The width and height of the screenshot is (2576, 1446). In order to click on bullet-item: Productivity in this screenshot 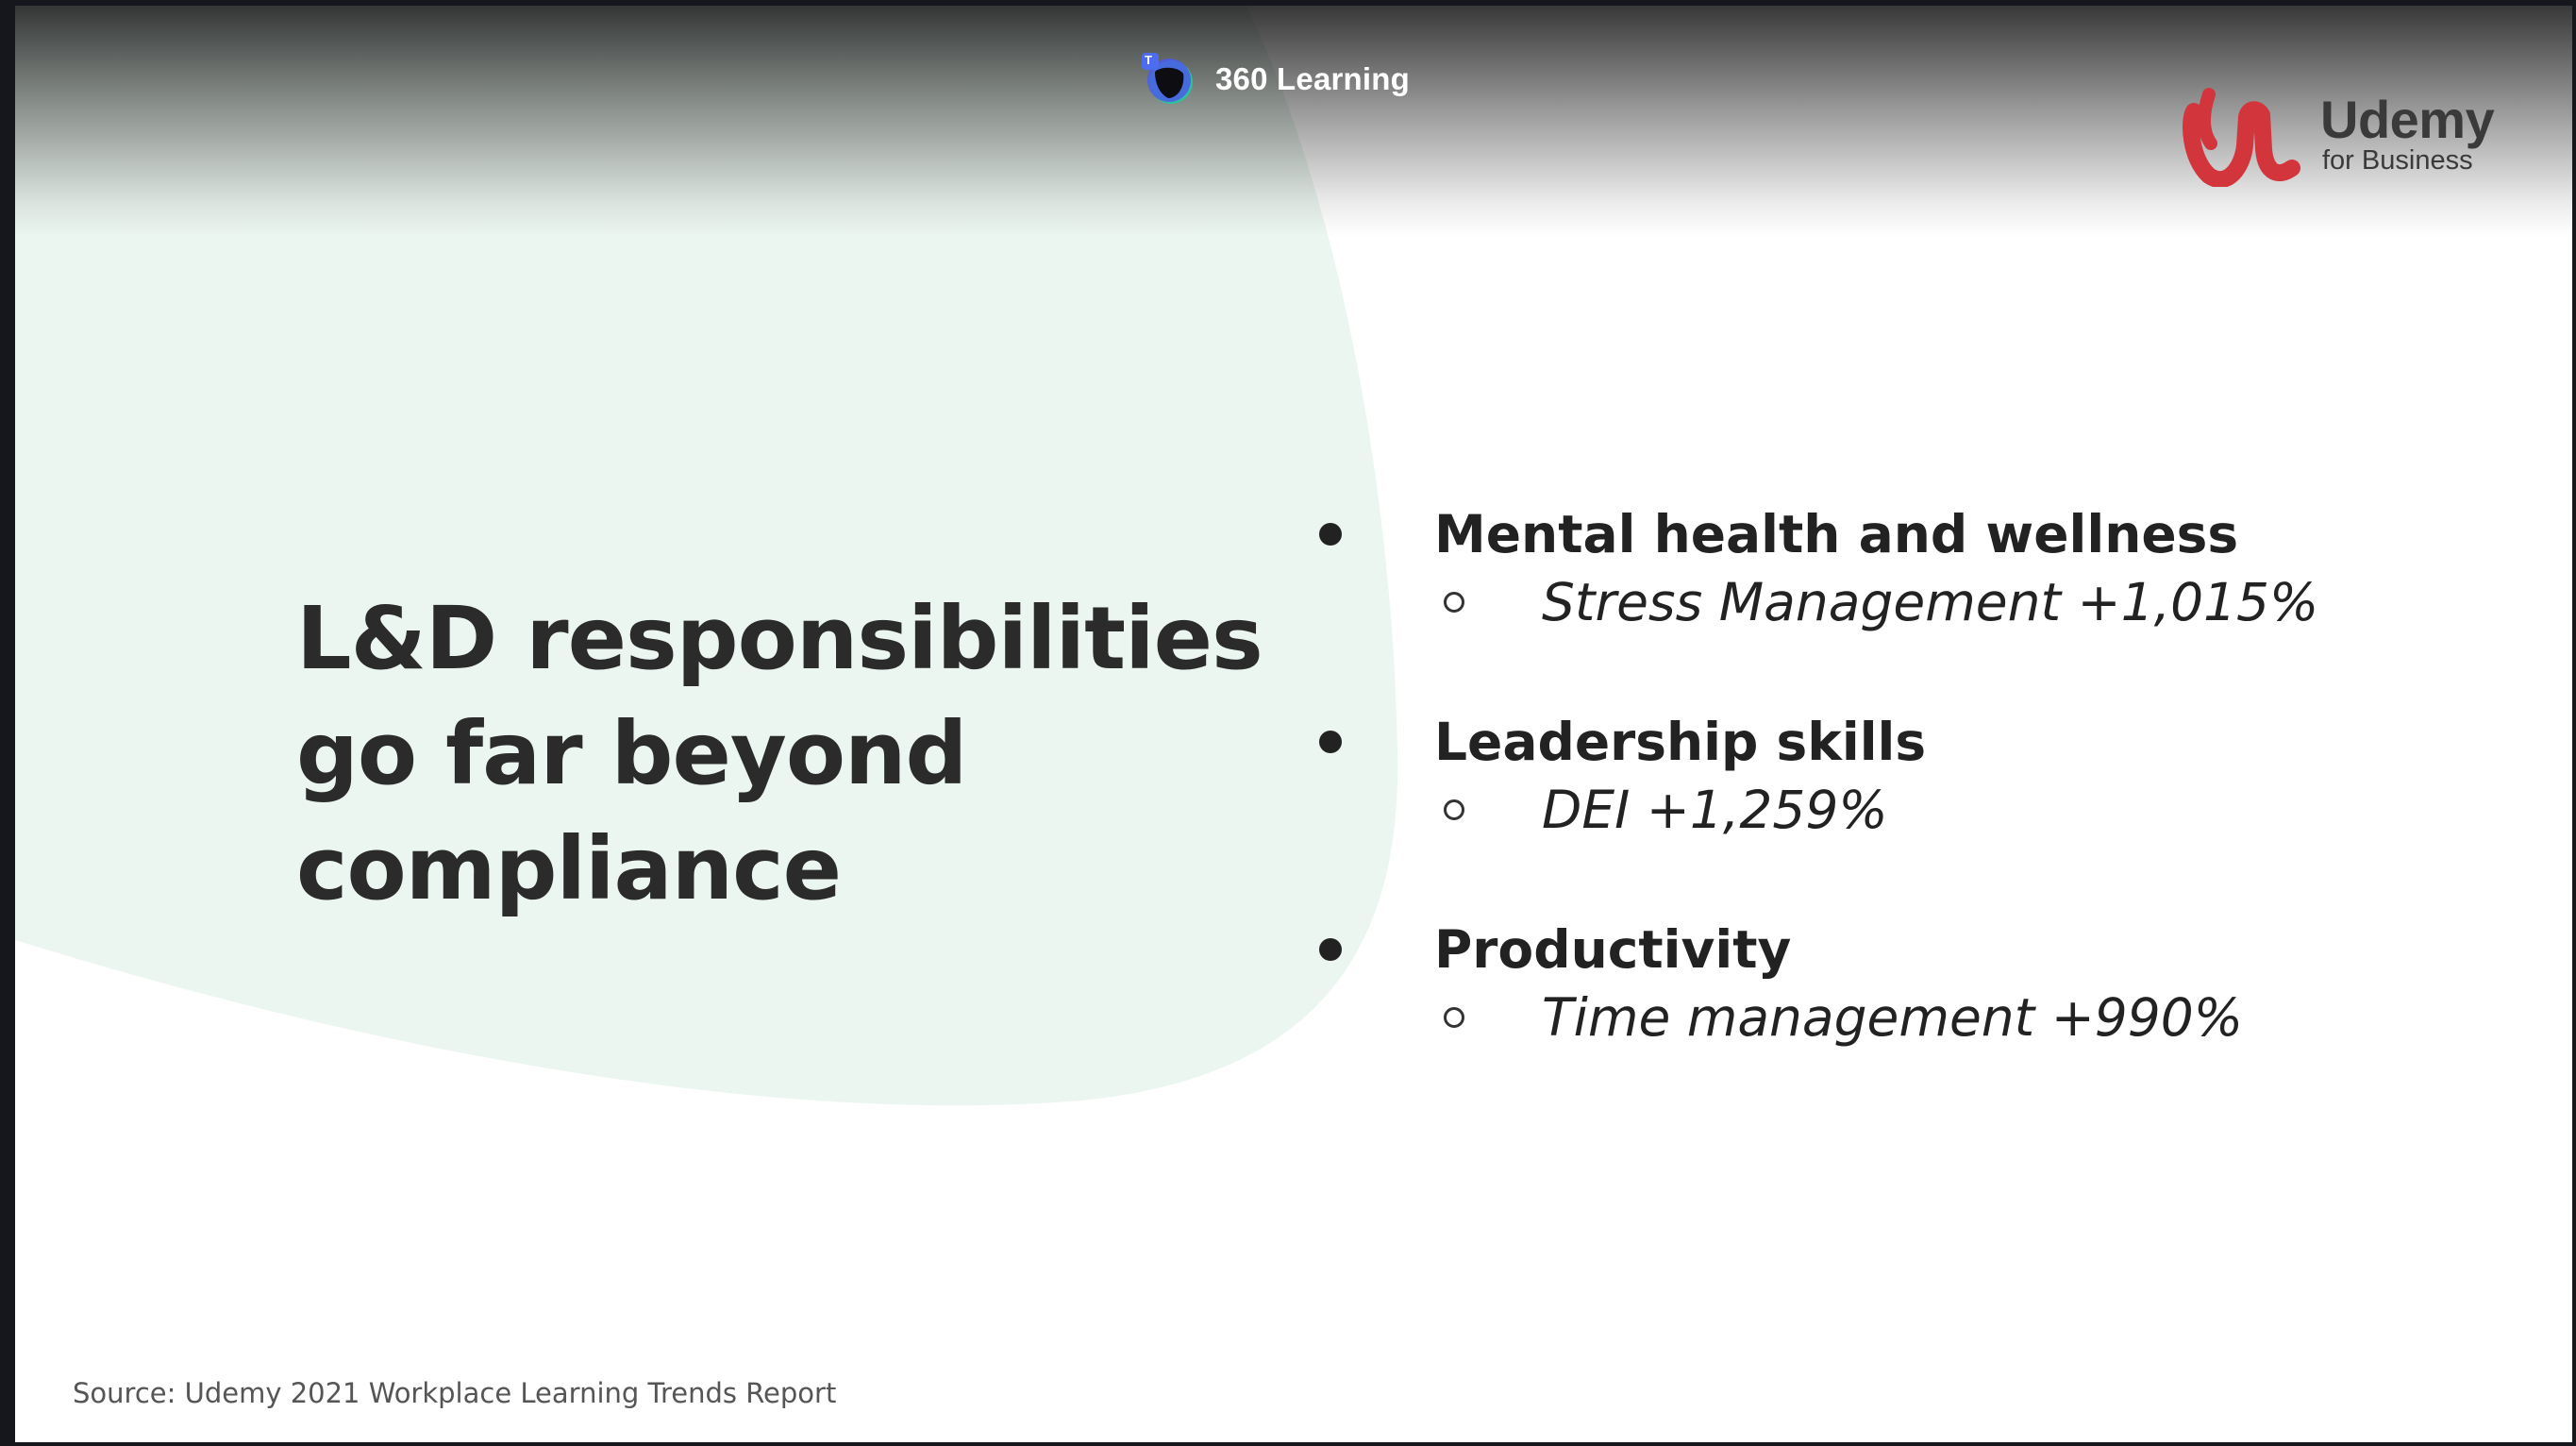, I will do `click(1544, 949)`.